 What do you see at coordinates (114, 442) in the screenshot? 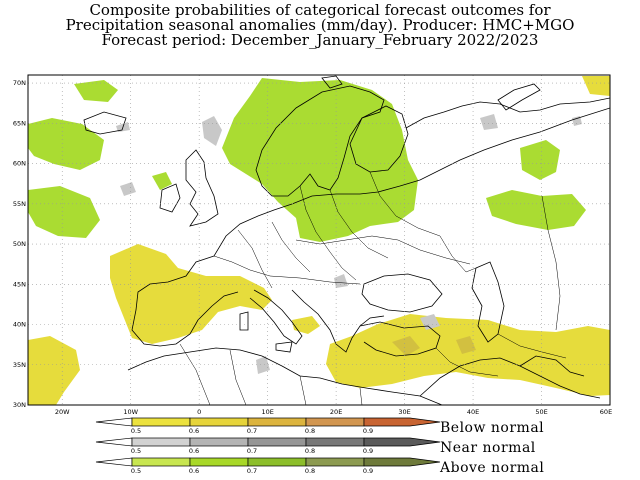
I see `legend-near-arrow-left` at bounding box center [114, 442].